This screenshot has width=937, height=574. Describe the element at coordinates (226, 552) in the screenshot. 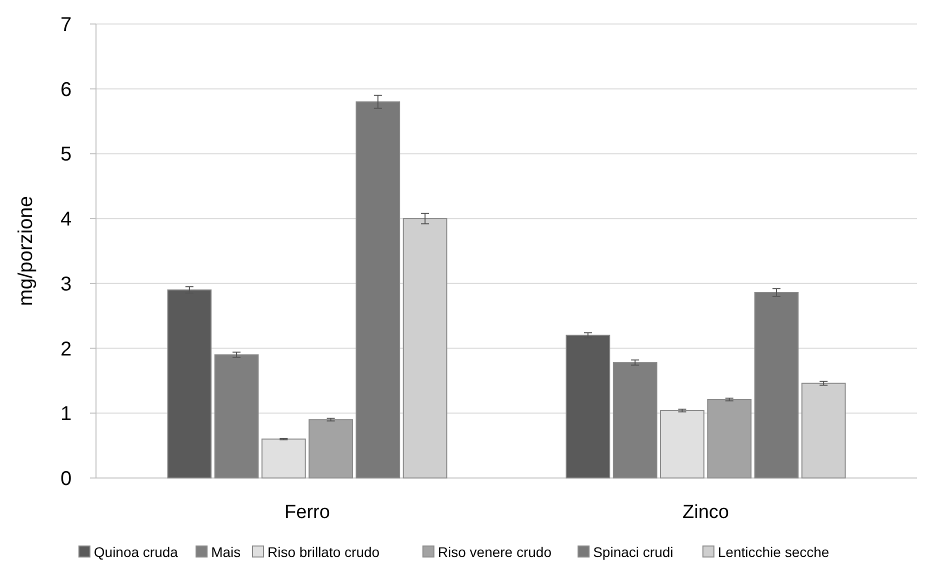

I see `legend-label: Mais` at that location.